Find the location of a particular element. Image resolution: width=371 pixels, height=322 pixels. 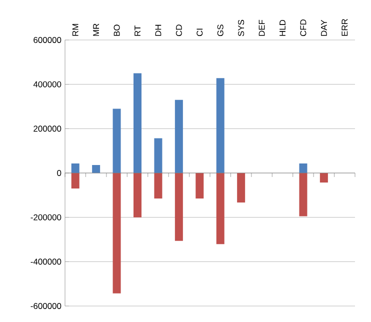

x-tick-label: DEF is located at coordinates (261, 28).